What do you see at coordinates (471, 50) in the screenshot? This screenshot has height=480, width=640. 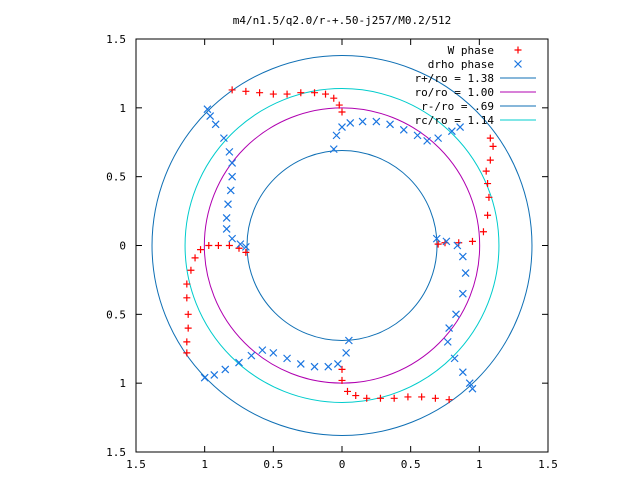 I see `legend-label-0: W phase` at bounding box center [471, 50].